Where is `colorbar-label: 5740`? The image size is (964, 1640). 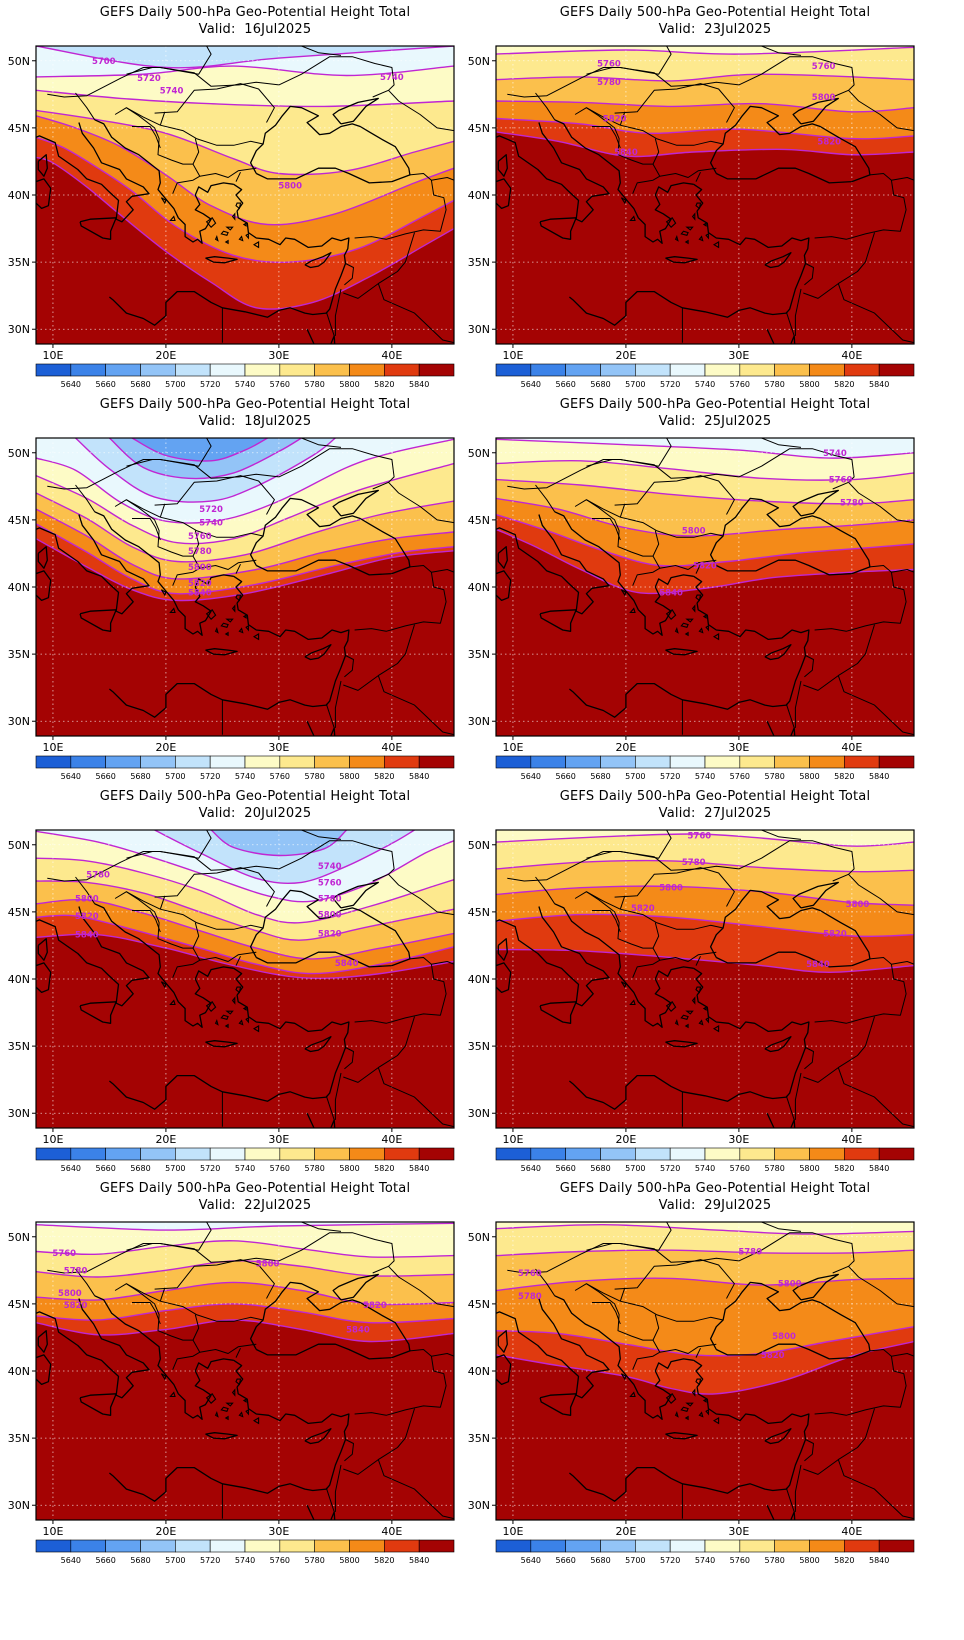 colorbar-label: 5740 is located at coordinates (705, 1560).